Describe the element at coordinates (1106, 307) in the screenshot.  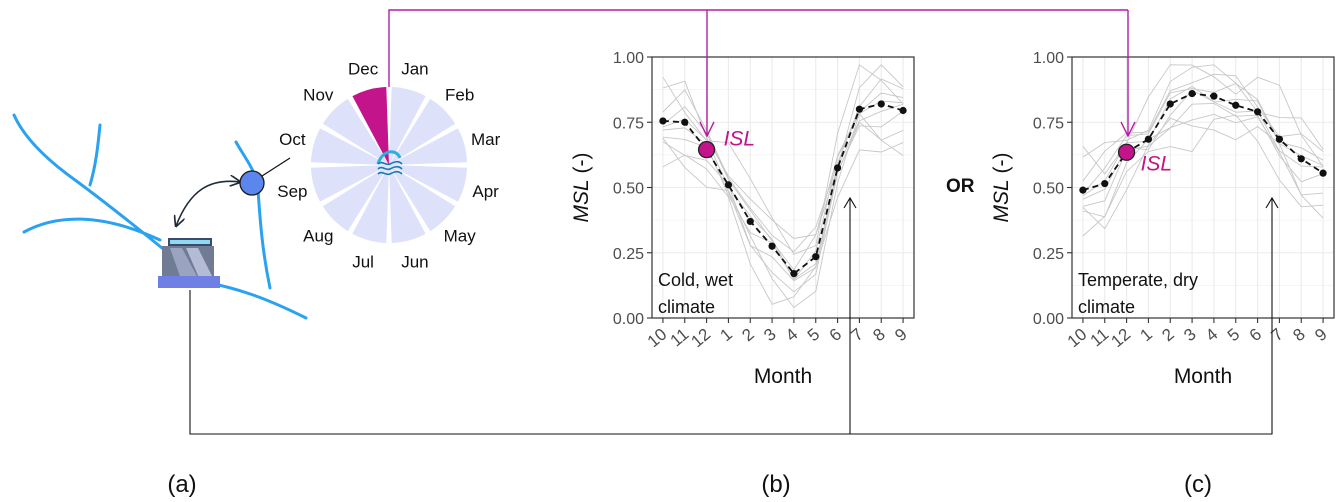
I see `climate-annotation-line: climate` at that location.